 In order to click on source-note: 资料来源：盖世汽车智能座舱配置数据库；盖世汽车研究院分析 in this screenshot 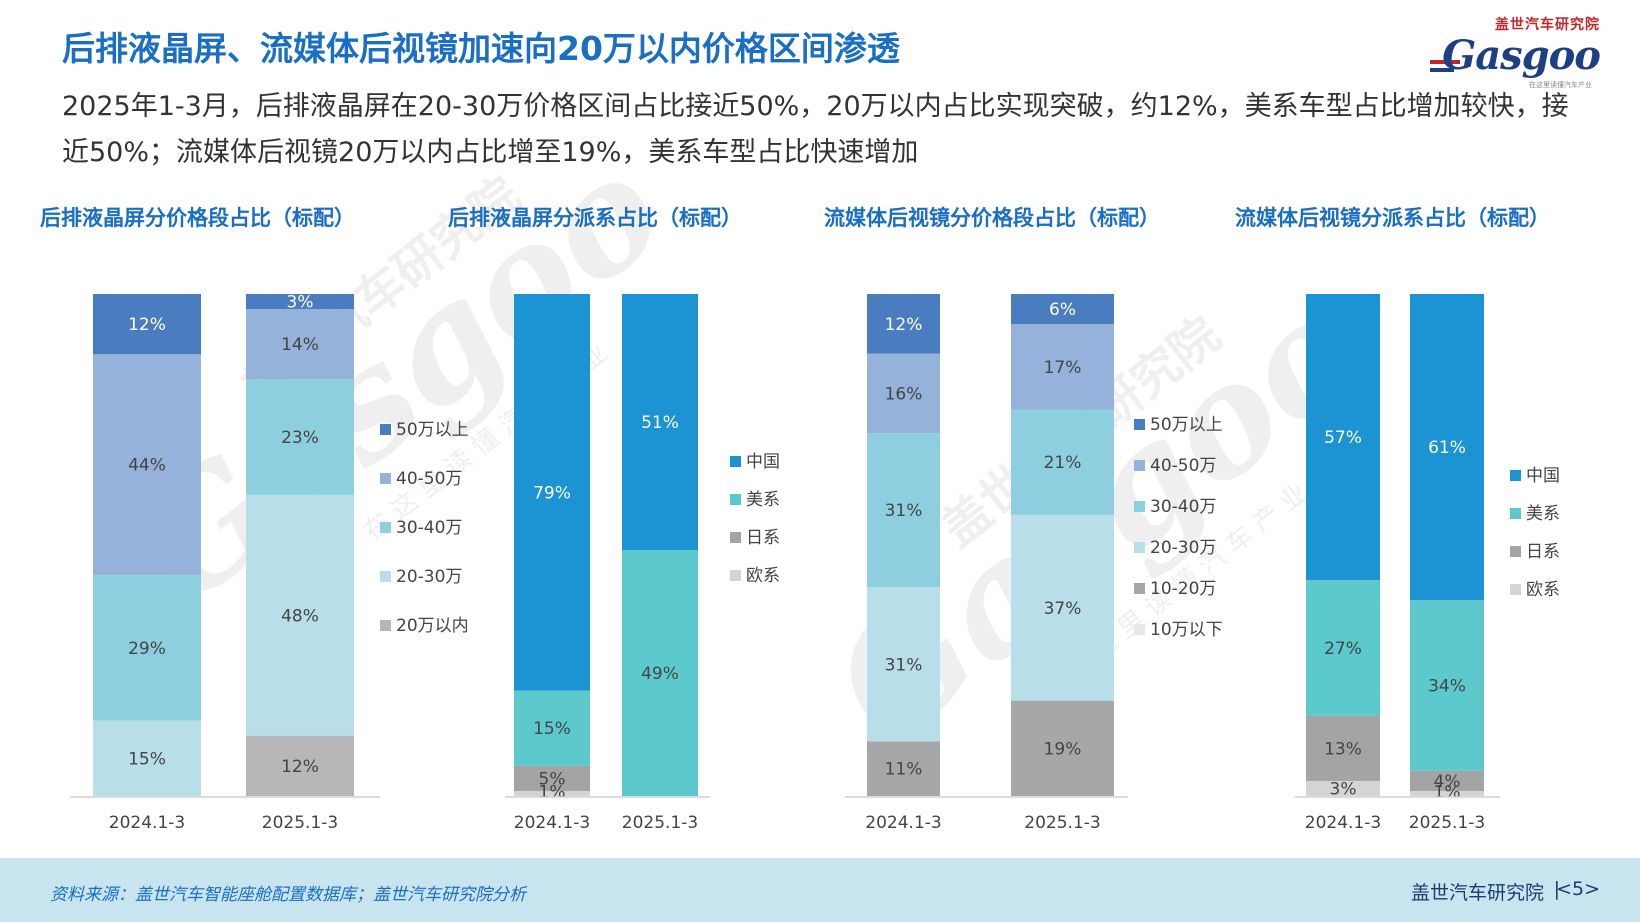, I will do `click(288, 895)`.